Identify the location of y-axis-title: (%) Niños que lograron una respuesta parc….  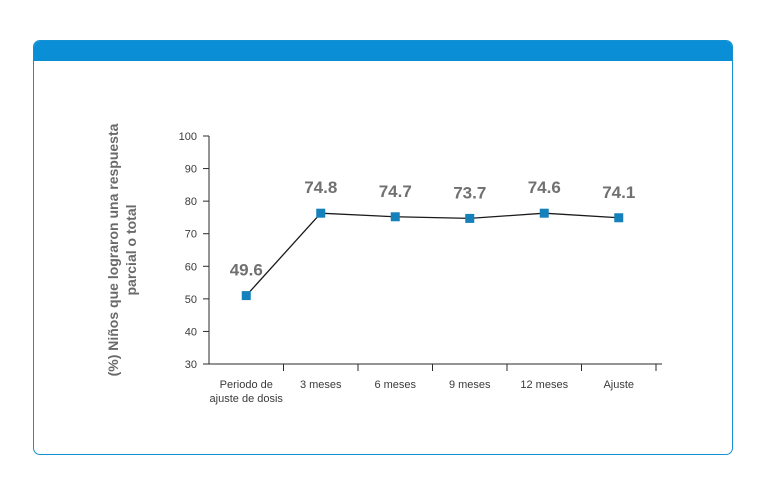
(122, 249).